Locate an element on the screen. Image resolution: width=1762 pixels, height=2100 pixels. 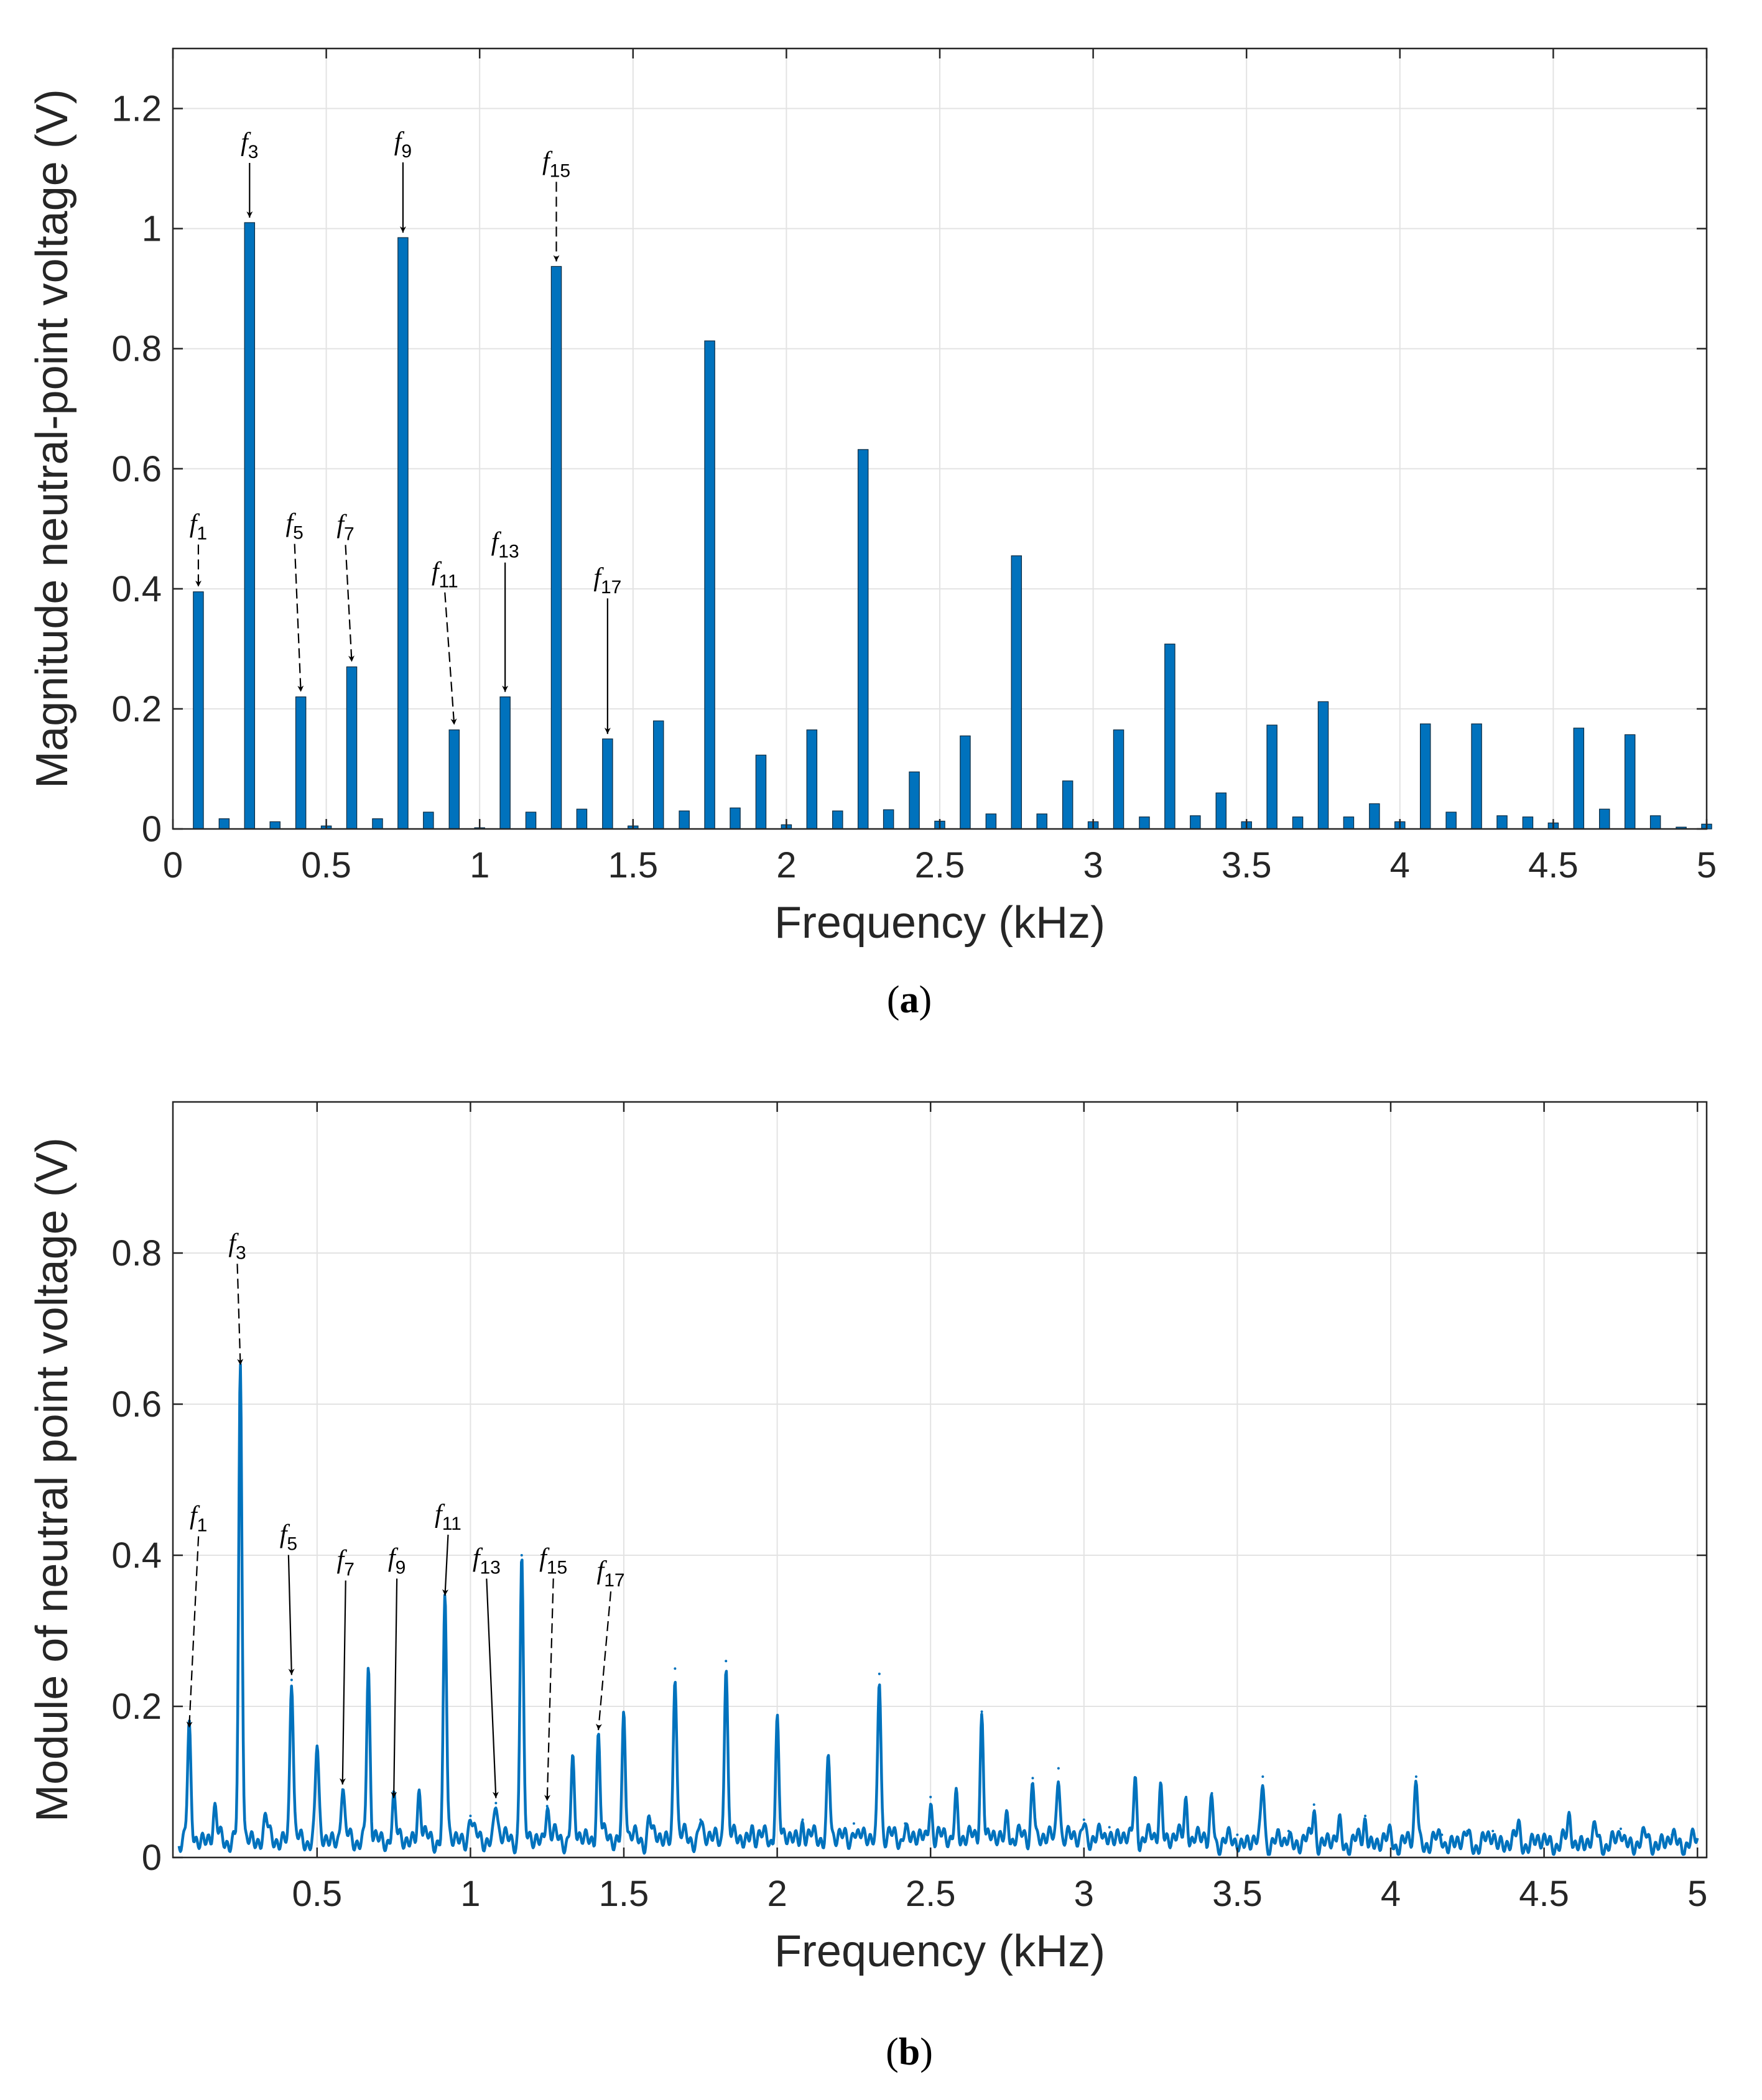
chart-b-annotation-sub-7: 7 is located at coordinates (349, 1570).